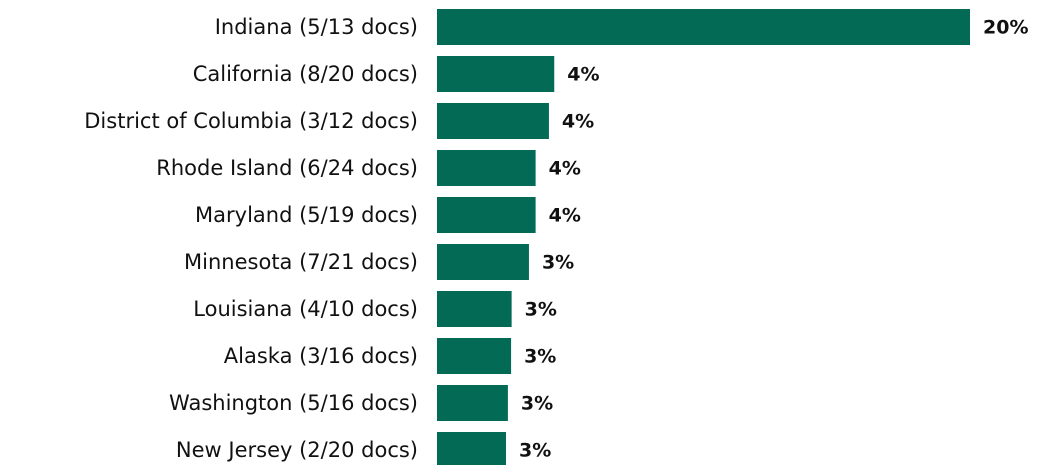 This screenshot has height=465, width=1039. Describe the element at coordinates (305, 74) in the screenshot. I see `category-label: California (8/20 docs)` at that location.